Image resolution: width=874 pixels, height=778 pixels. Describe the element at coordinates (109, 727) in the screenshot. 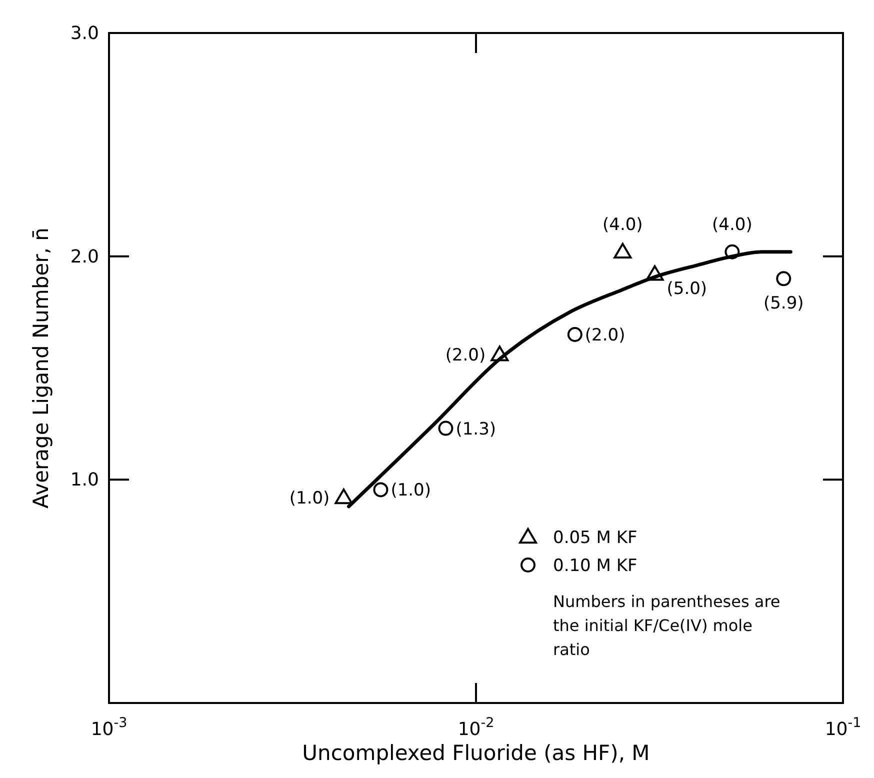

I see `x-tick-label: 10$^{-3}$` at that location.